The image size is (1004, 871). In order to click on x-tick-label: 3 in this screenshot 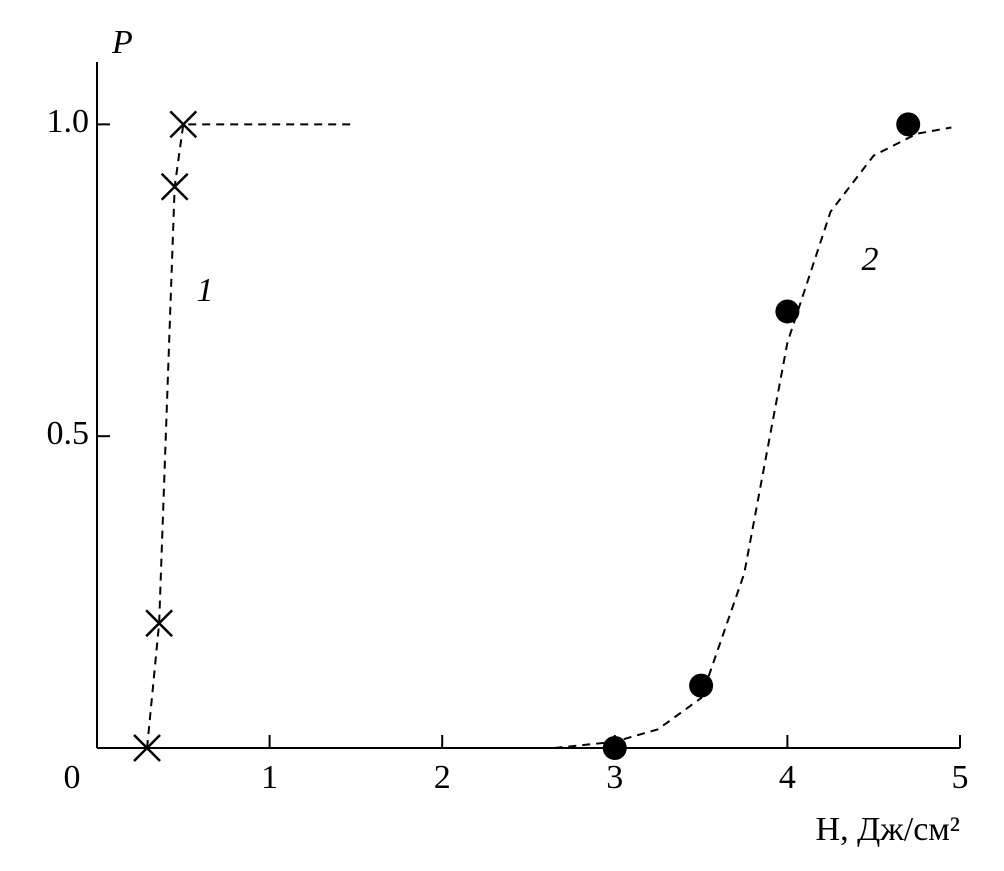, I will do `click(614, 777)`.